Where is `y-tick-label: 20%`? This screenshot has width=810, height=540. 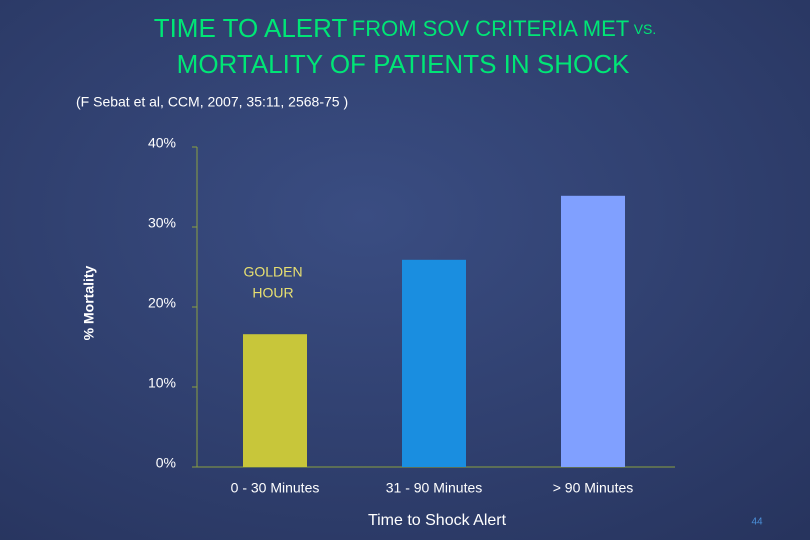 y-tick-label: 20% is located at coordinates (162, 303).